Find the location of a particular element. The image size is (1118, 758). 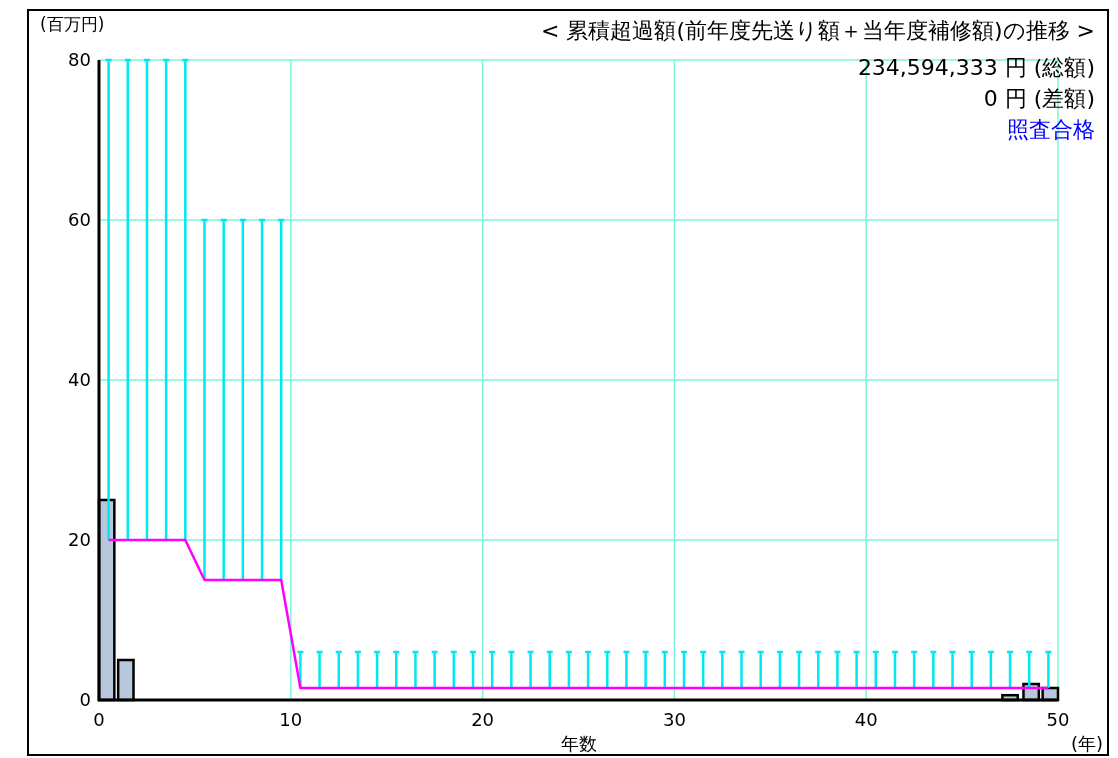

x-tick-label: 20 is located at coordinates (483, 719).